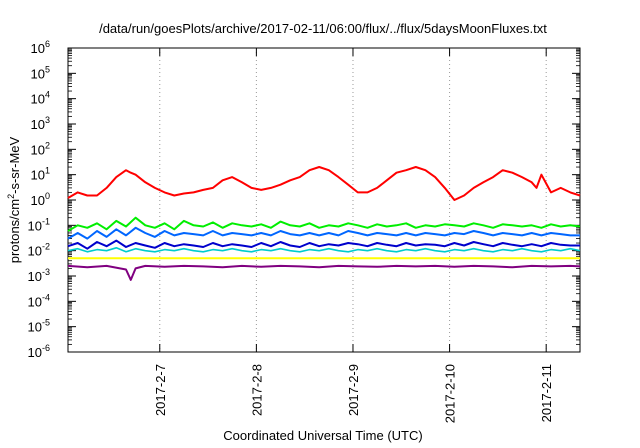 The image size is (640, 448). Describe the element at coordinates (14, 231) in the screenshot. I see `y-label-main: protons/cm` at that location.